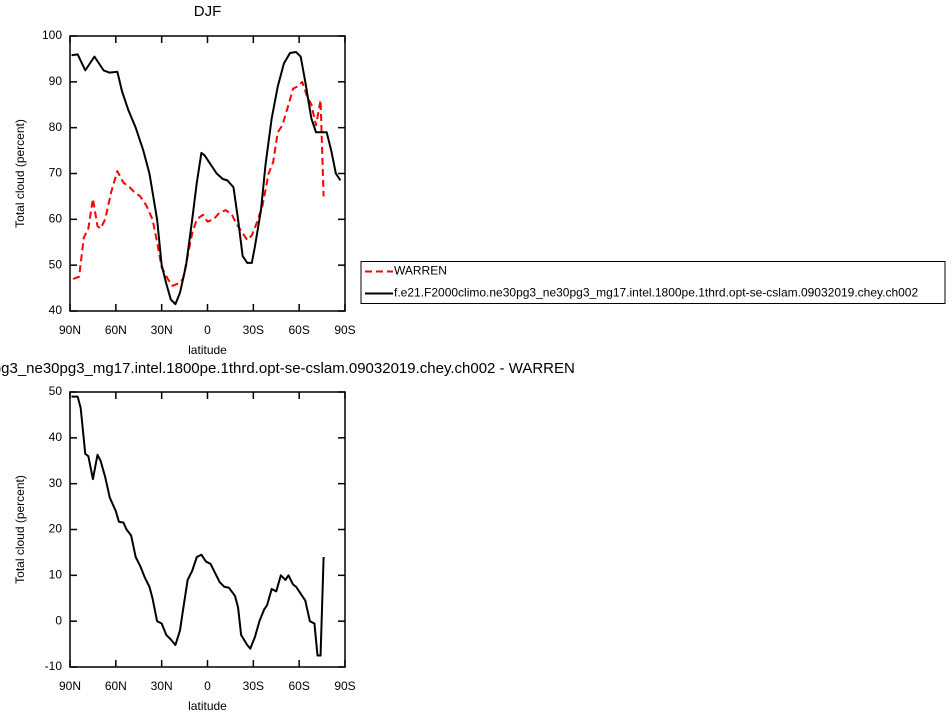 The width and height of the screenshot is (952, 723). I want to click on y-tick-label: 0, so click(58, 620).